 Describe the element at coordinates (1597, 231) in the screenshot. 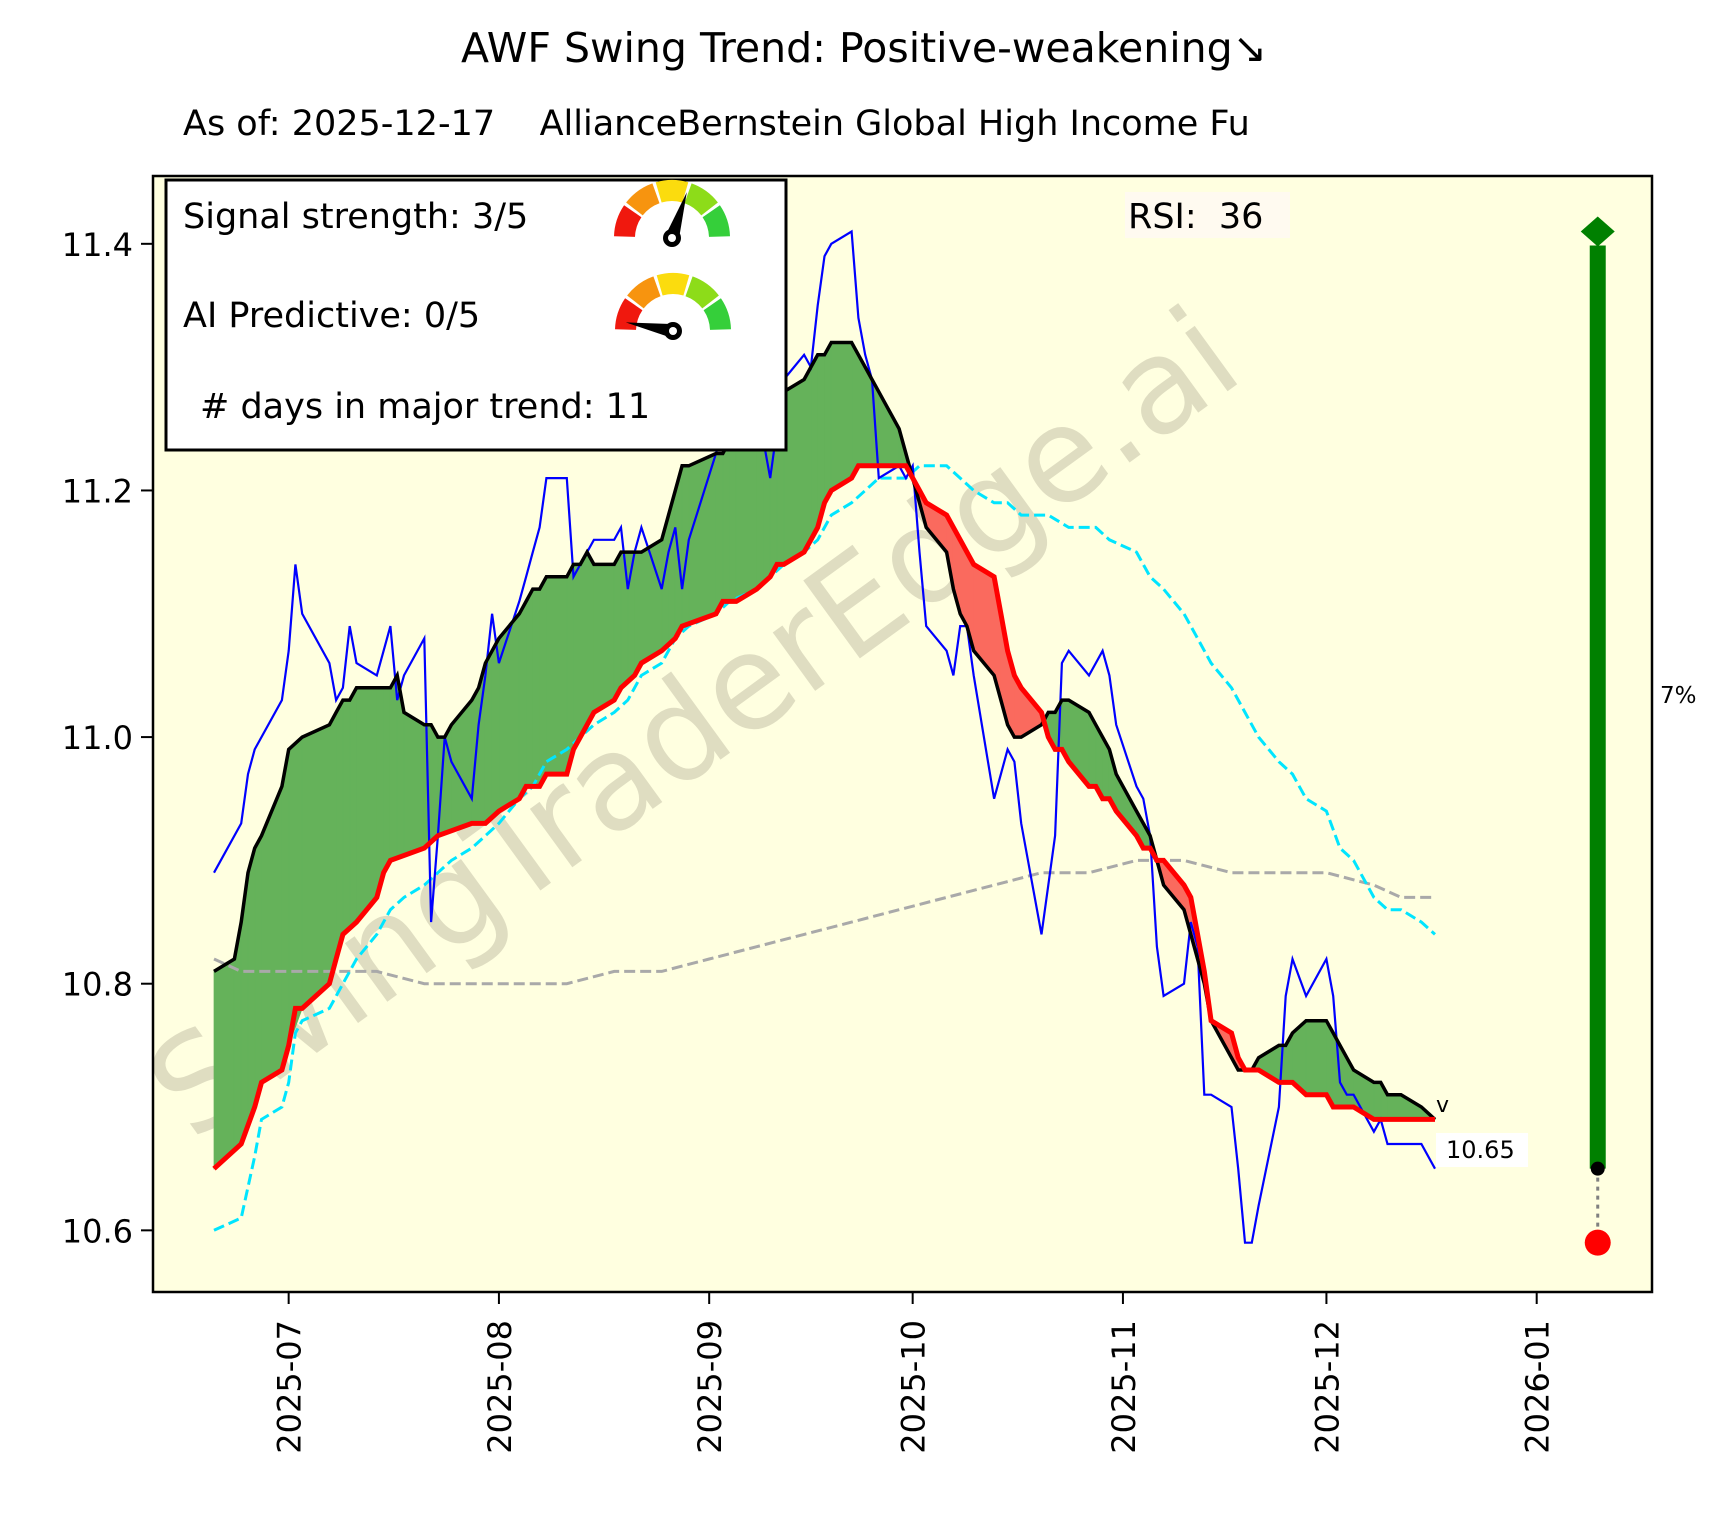

I see `target-diamond-marker` at that location.